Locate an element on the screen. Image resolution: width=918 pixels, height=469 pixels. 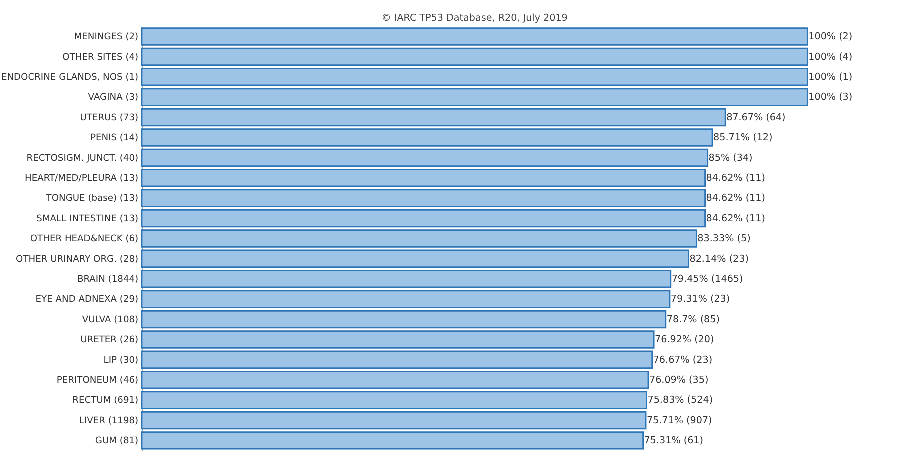
y-tick-label: HEART/MED/PLEURA (13) is located at coordinates (81, 179).